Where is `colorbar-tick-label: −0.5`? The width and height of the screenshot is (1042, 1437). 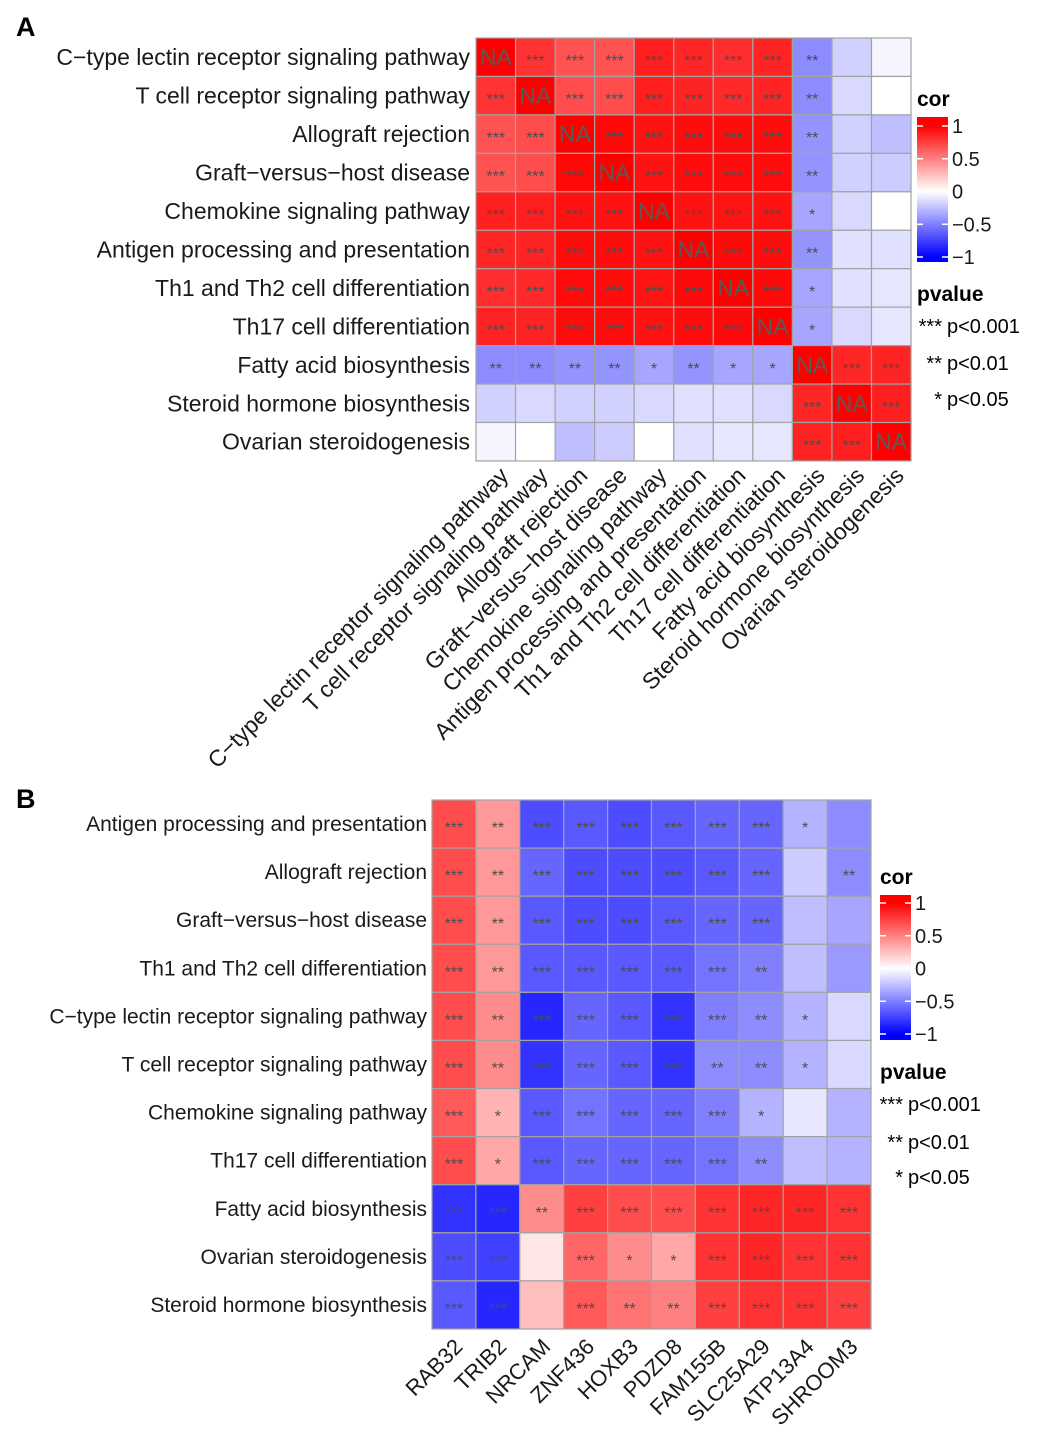
colorbar-tick-label: −0.5 is located at coordinates (971, 225).